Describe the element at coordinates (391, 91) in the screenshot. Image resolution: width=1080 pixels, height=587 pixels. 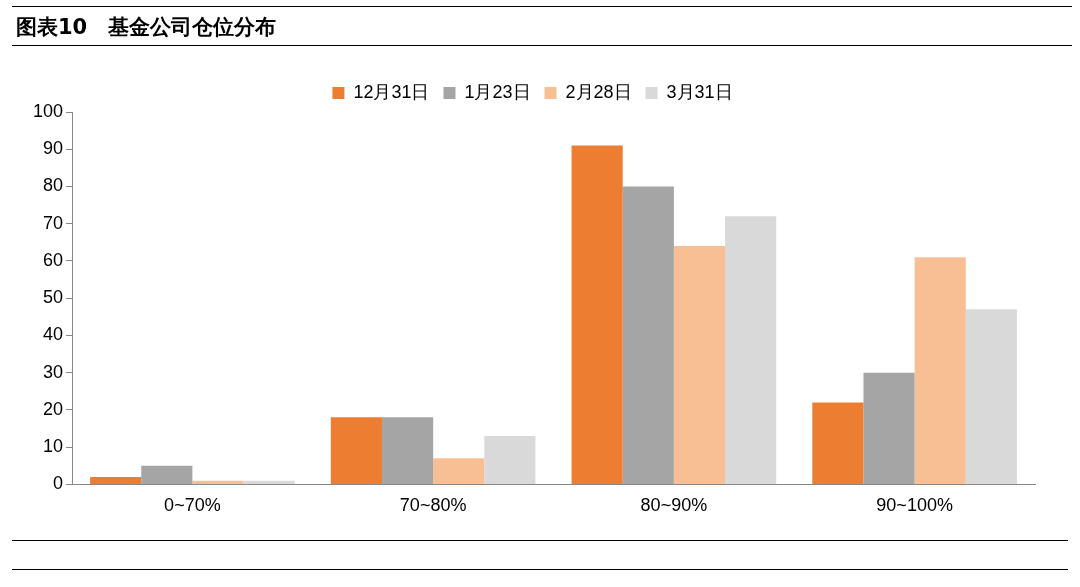
I see `legend-label: 12月31日` at that location.